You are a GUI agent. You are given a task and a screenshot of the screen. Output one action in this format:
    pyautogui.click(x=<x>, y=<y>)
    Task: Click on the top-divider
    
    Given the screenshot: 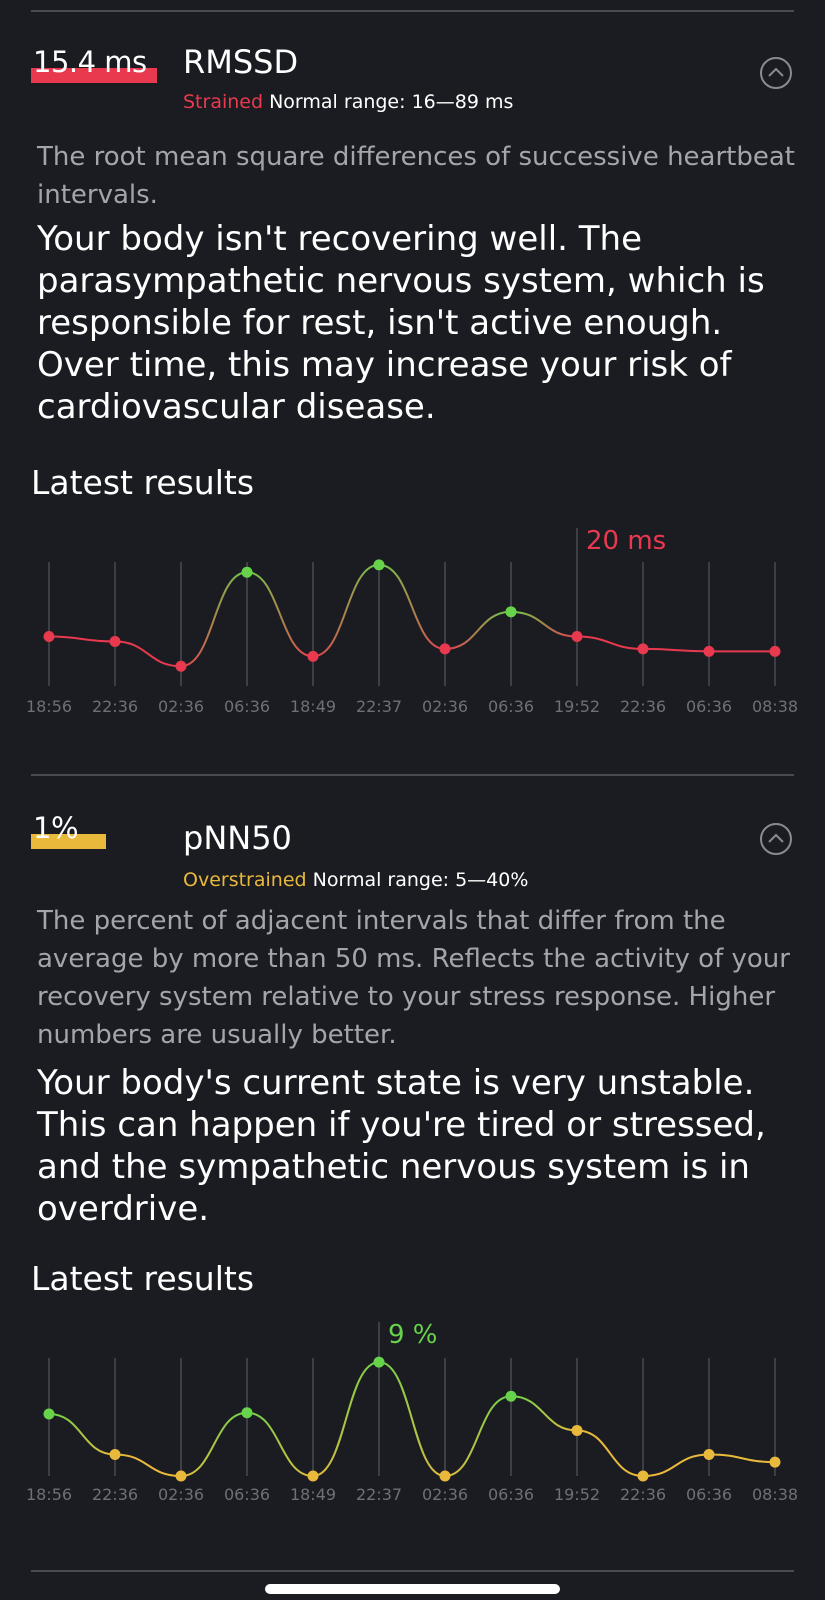 What is the action you would take?
    pyautogui.click(x=412, y=11)
    